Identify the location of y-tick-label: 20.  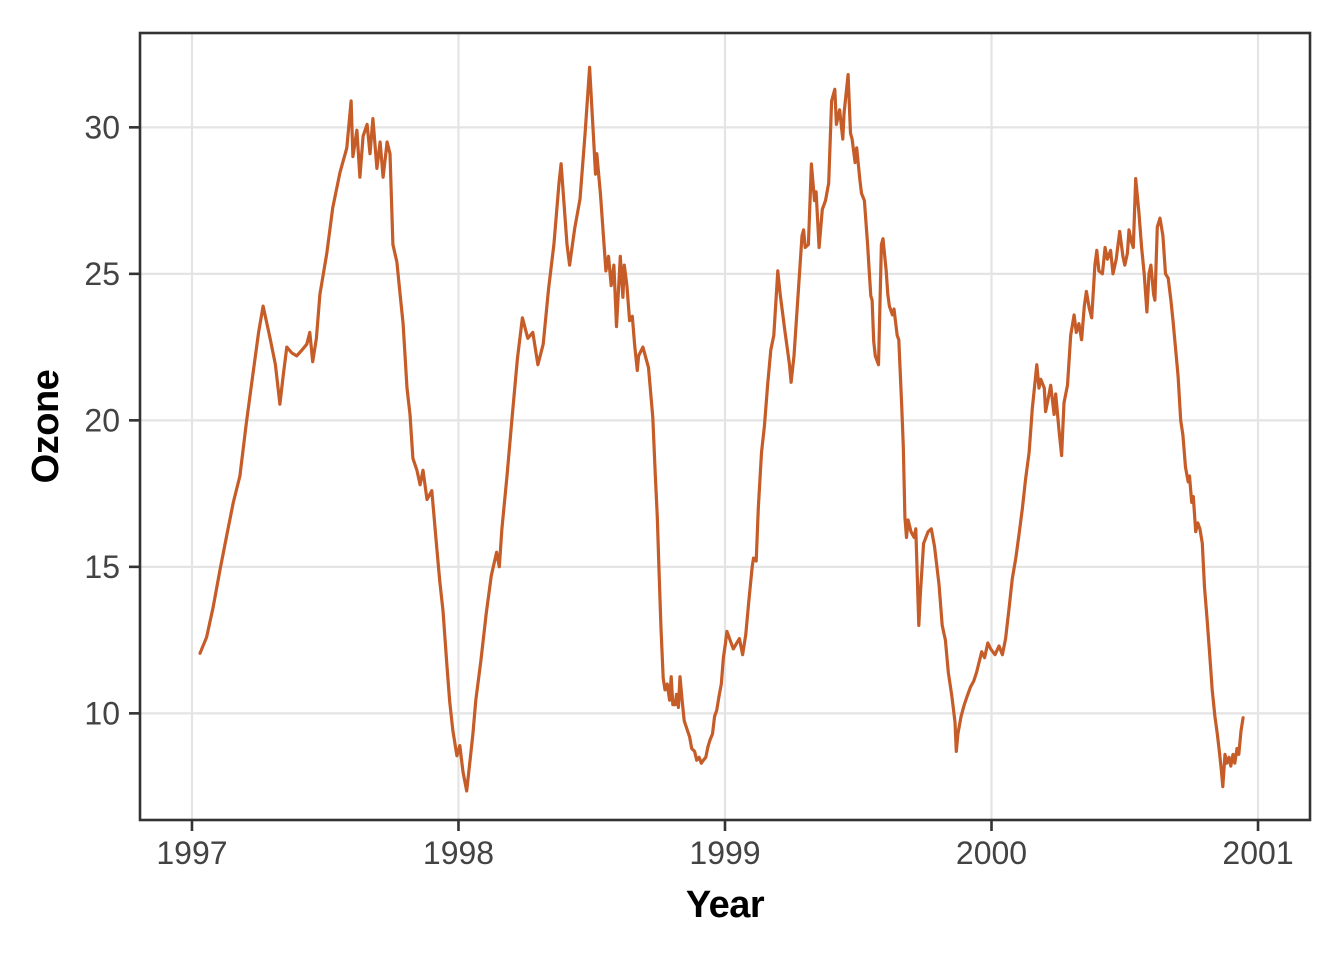
(102, 420).